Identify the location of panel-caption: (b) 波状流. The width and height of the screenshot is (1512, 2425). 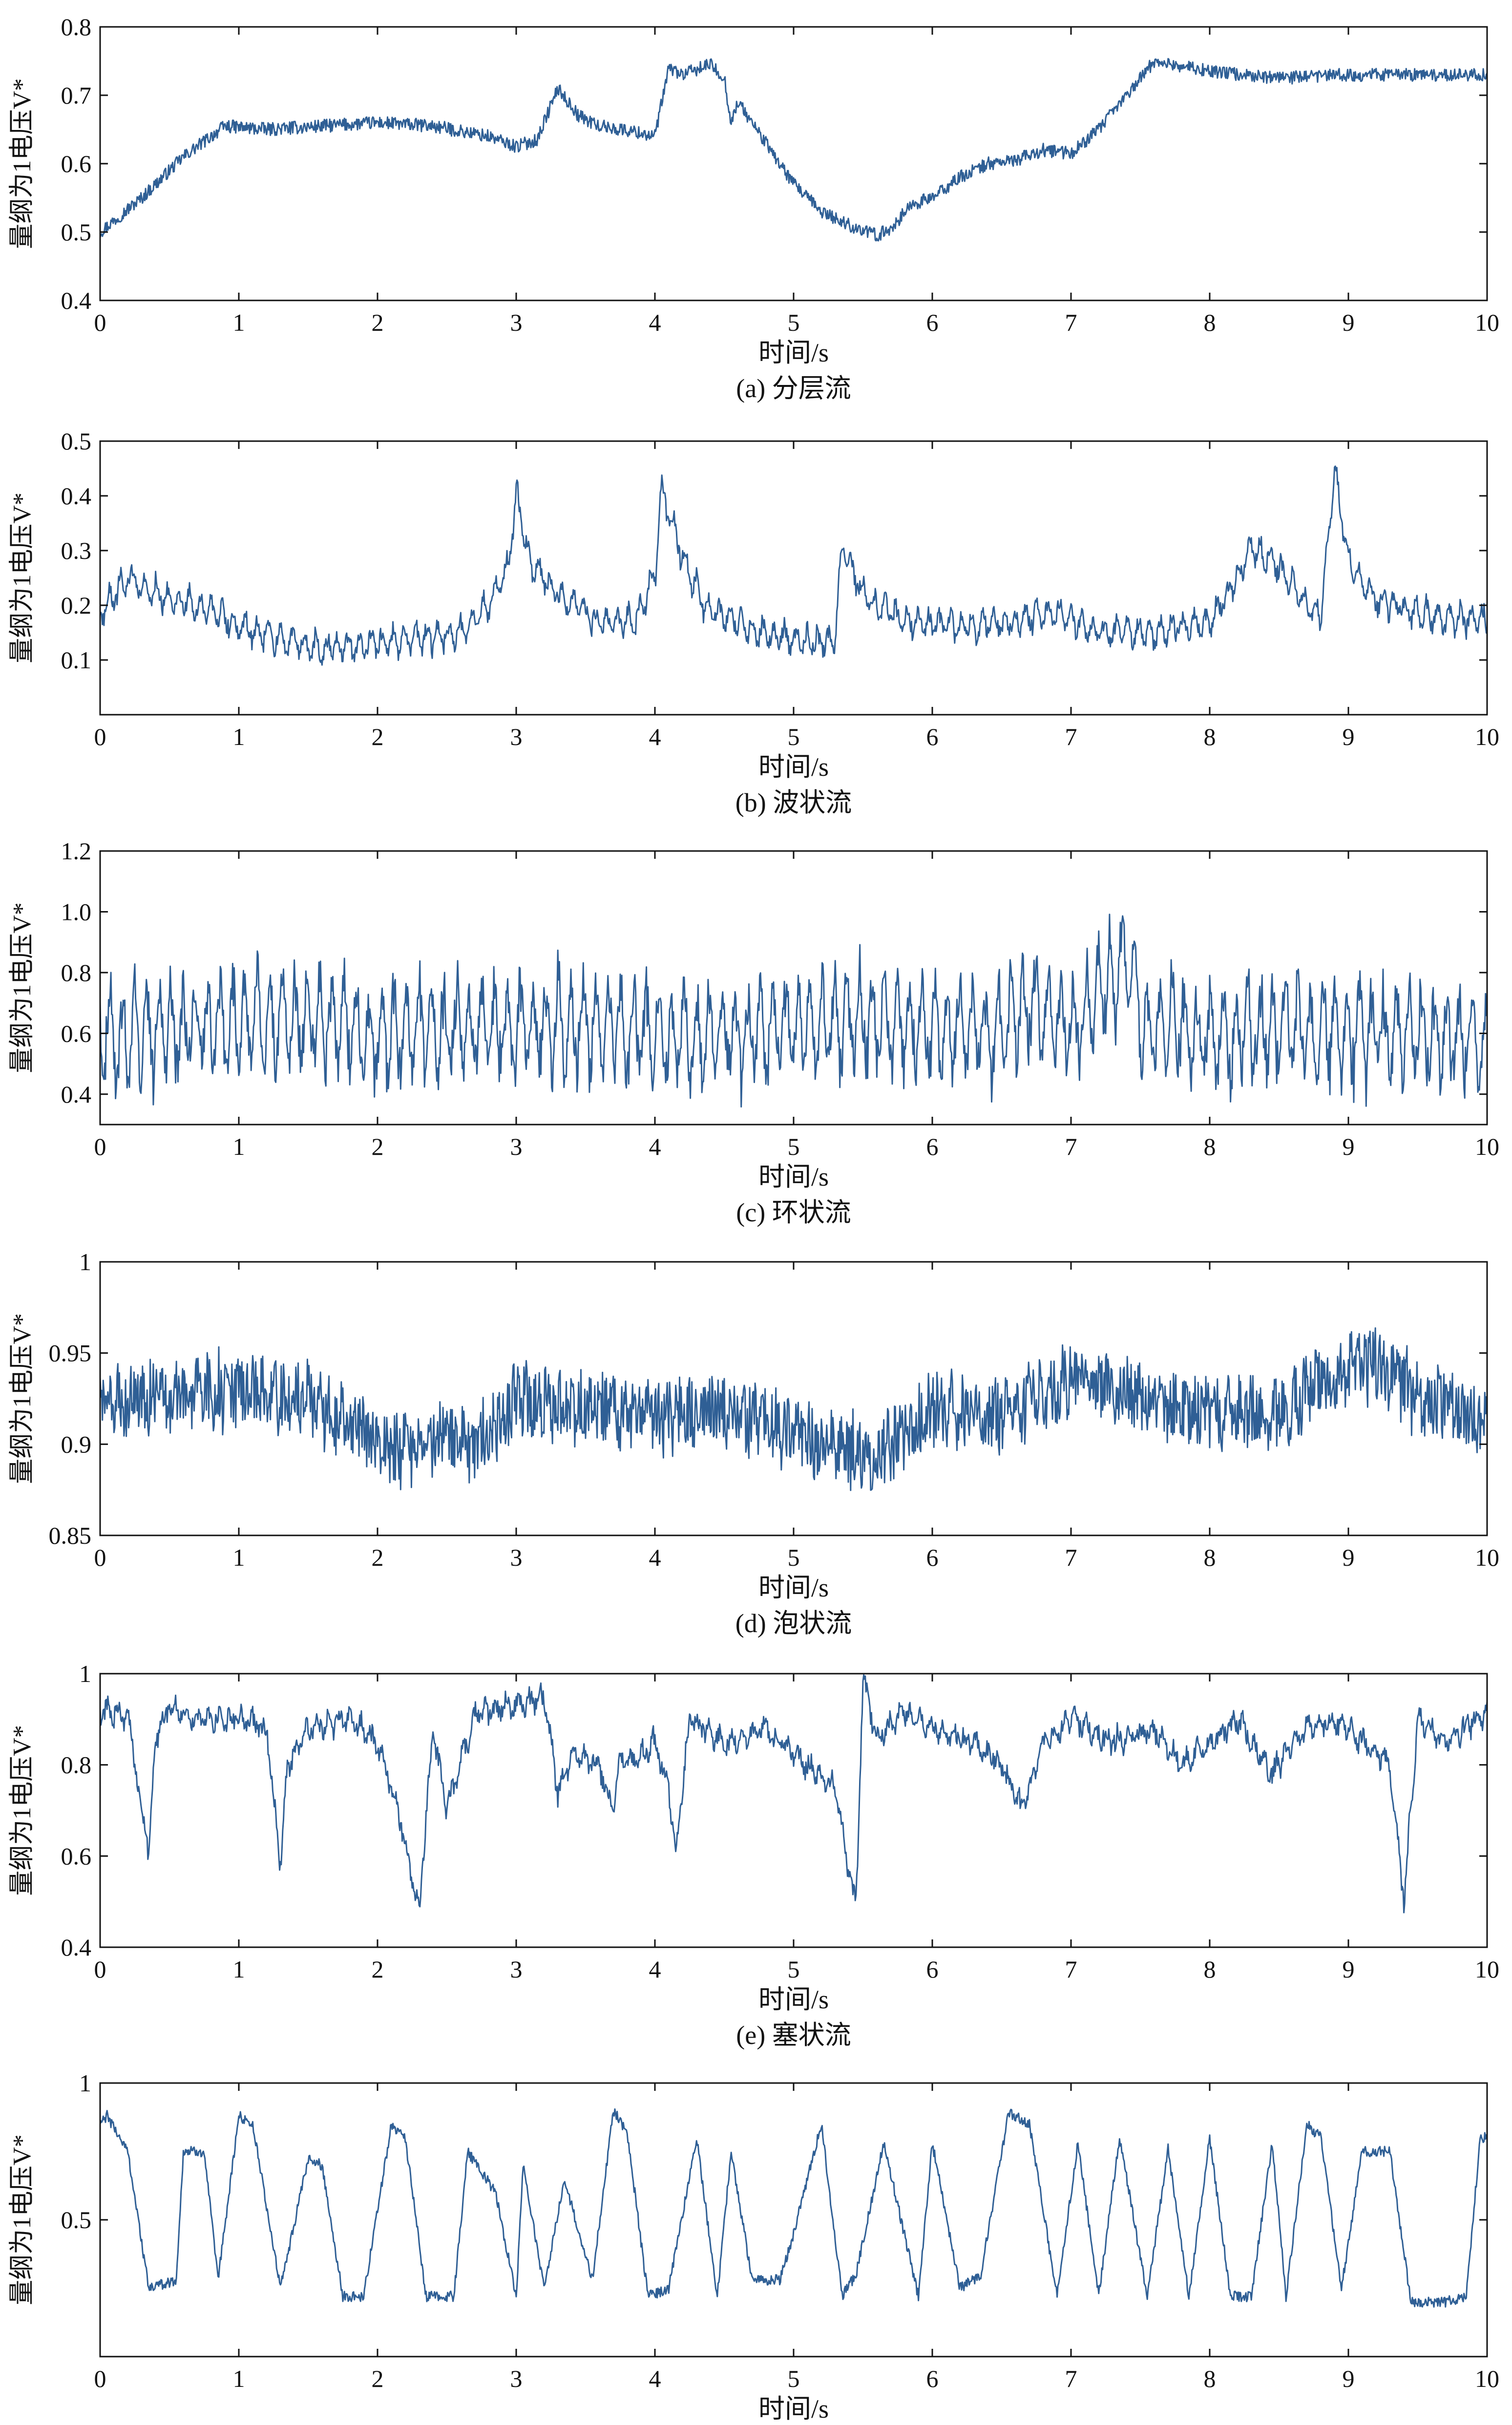
(793, 803).